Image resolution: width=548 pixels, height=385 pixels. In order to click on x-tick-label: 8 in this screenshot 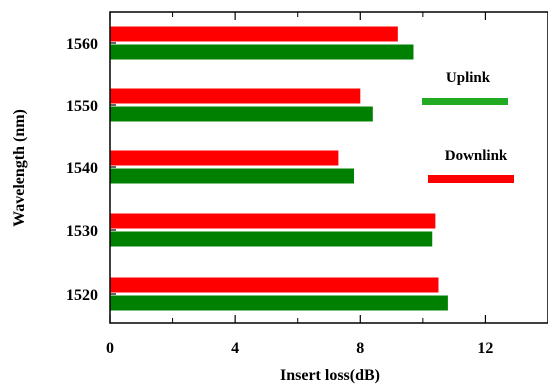, I will do `click(360, 348)`.